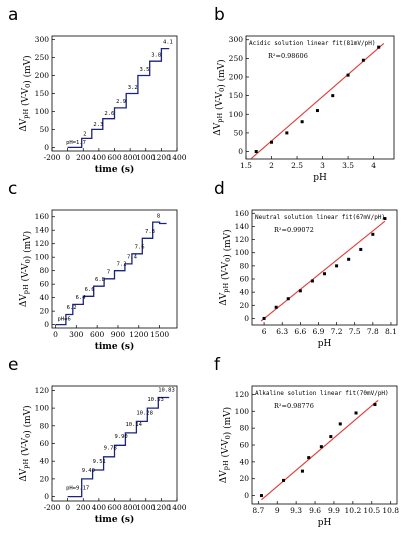 The image size is (416, 550). Describe the element at coordinates (353, 510) in the screenshot. I see `x-tick-label: 10.2` at that location.